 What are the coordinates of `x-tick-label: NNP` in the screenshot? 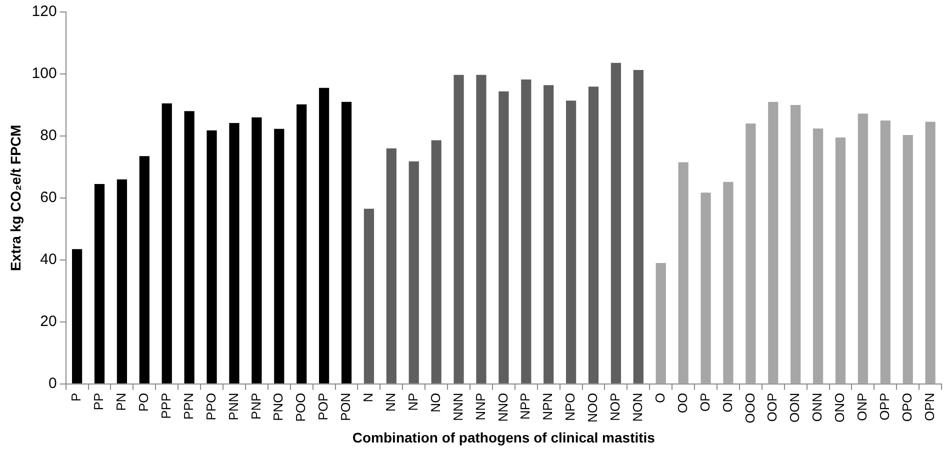 It's located at (480, 406).